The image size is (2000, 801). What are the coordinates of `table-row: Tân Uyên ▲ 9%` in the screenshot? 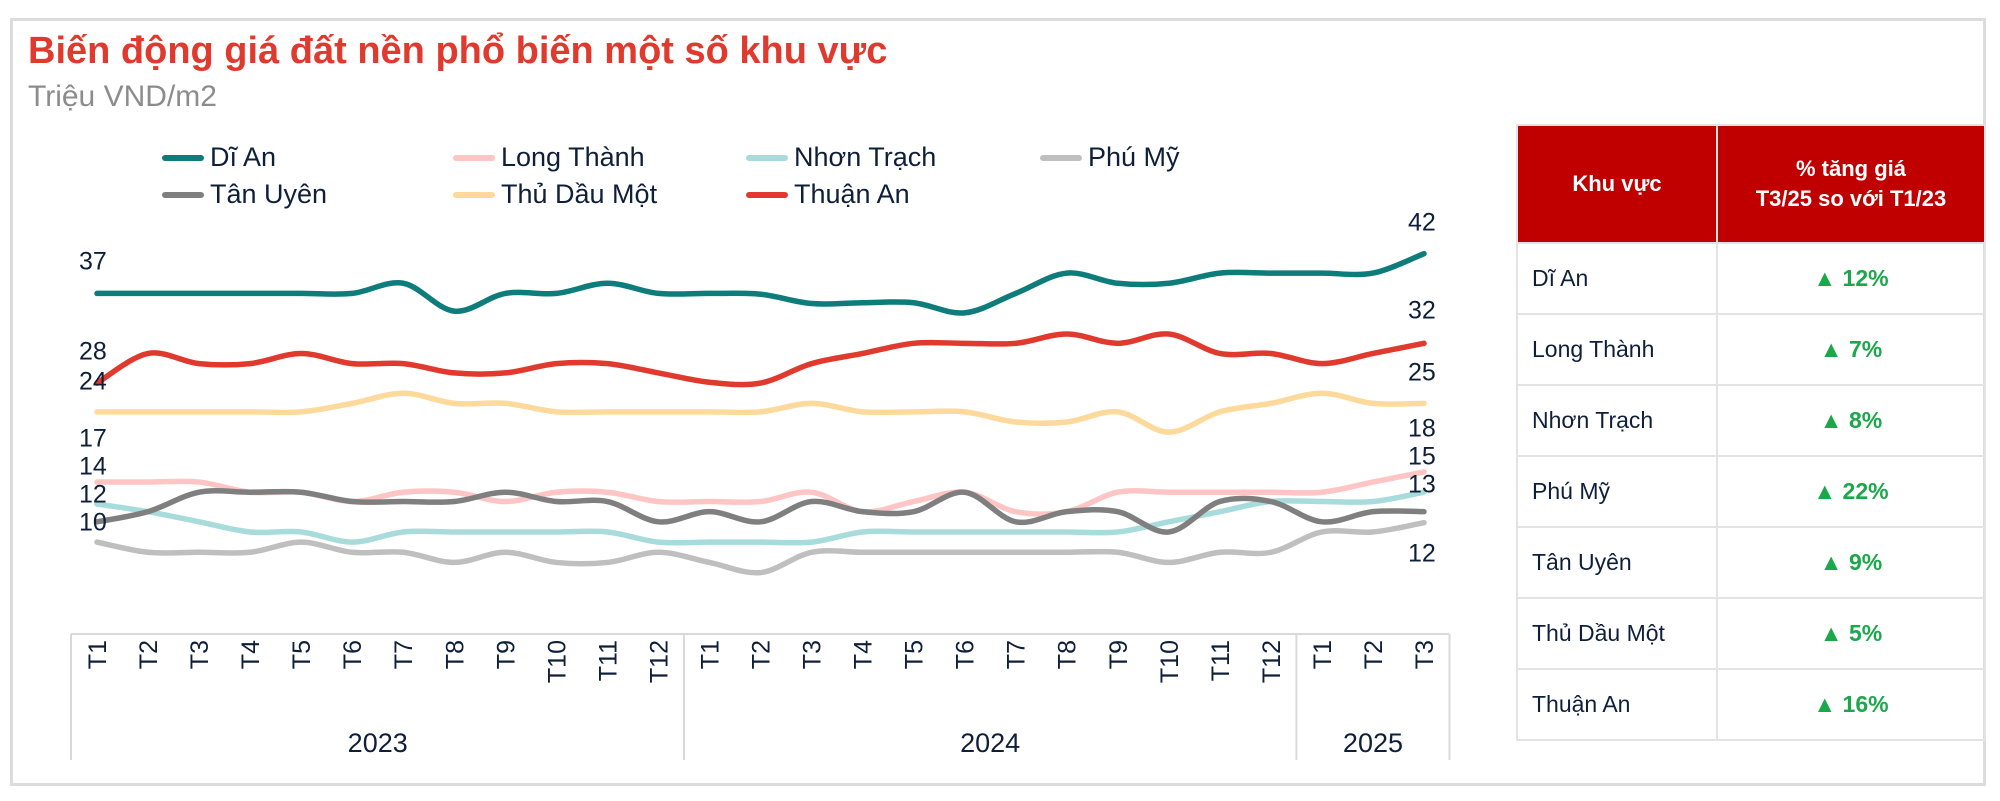 It's located at (1751, 562).